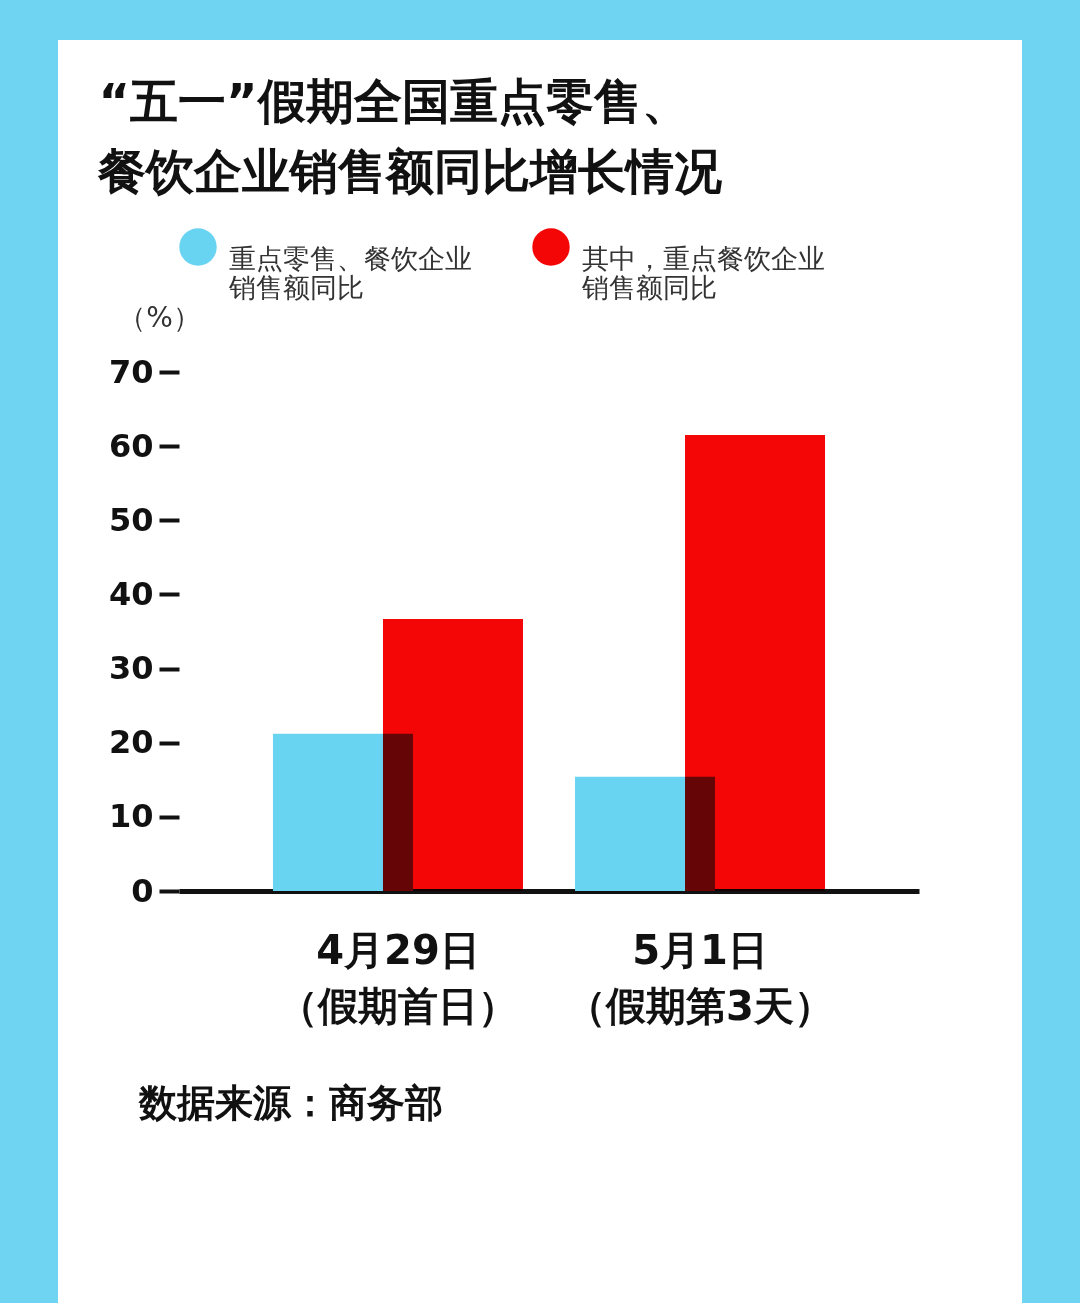 The image size is (1080, 1303). I want to click on y-tick-label: 20, so click(131, 742).